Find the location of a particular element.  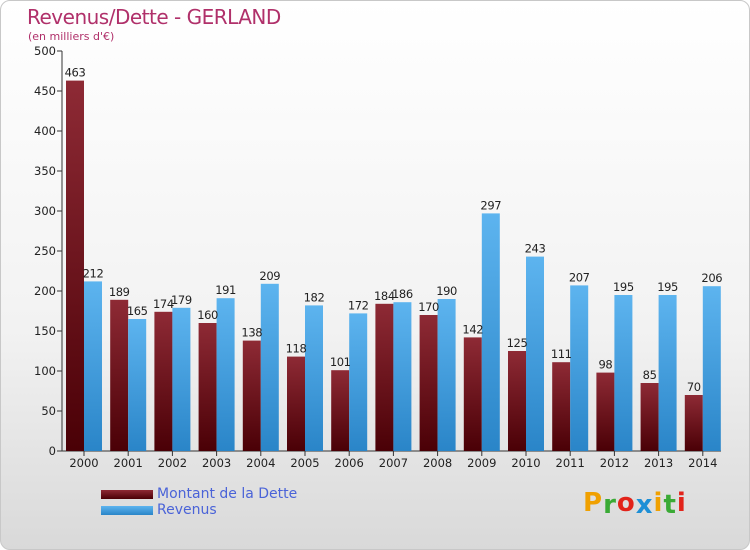

data-label-dette: 70 is located at coordinates (694, 387).